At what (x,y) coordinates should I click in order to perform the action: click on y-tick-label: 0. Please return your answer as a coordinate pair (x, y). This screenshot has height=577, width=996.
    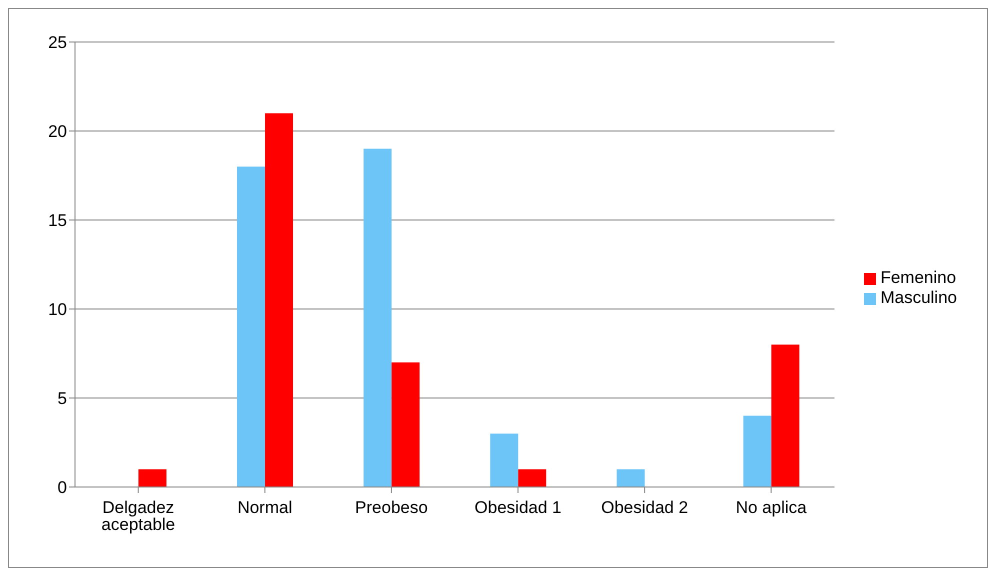
    Looking at the image, I should click on (62, 488).